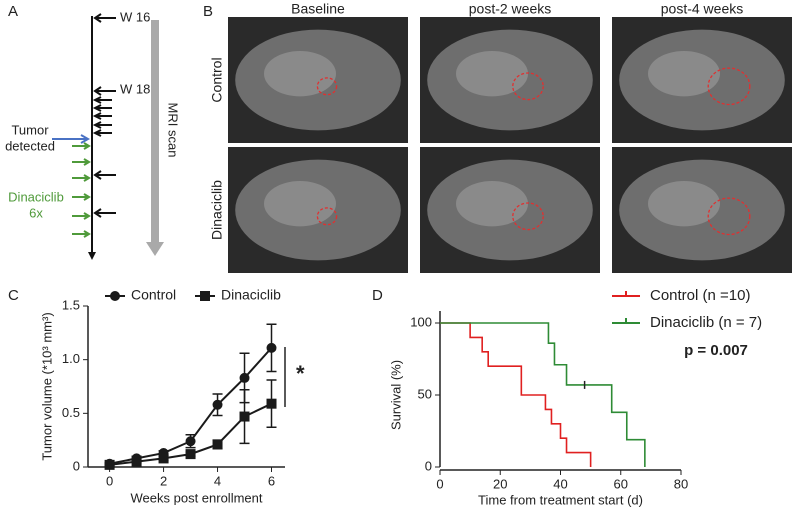  What do you see at coordinates (217, 210) in the screenshot?
I see `row-label: Dinaciclib` at bounding box center [217, 210].